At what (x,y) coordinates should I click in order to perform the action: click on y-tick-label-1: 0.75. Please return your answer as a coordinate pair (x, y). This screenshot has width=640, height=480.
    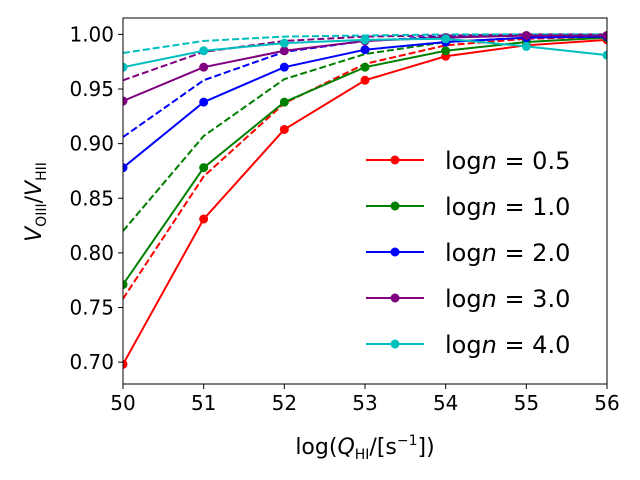
    Looking at the image, I should click on (91, 308).